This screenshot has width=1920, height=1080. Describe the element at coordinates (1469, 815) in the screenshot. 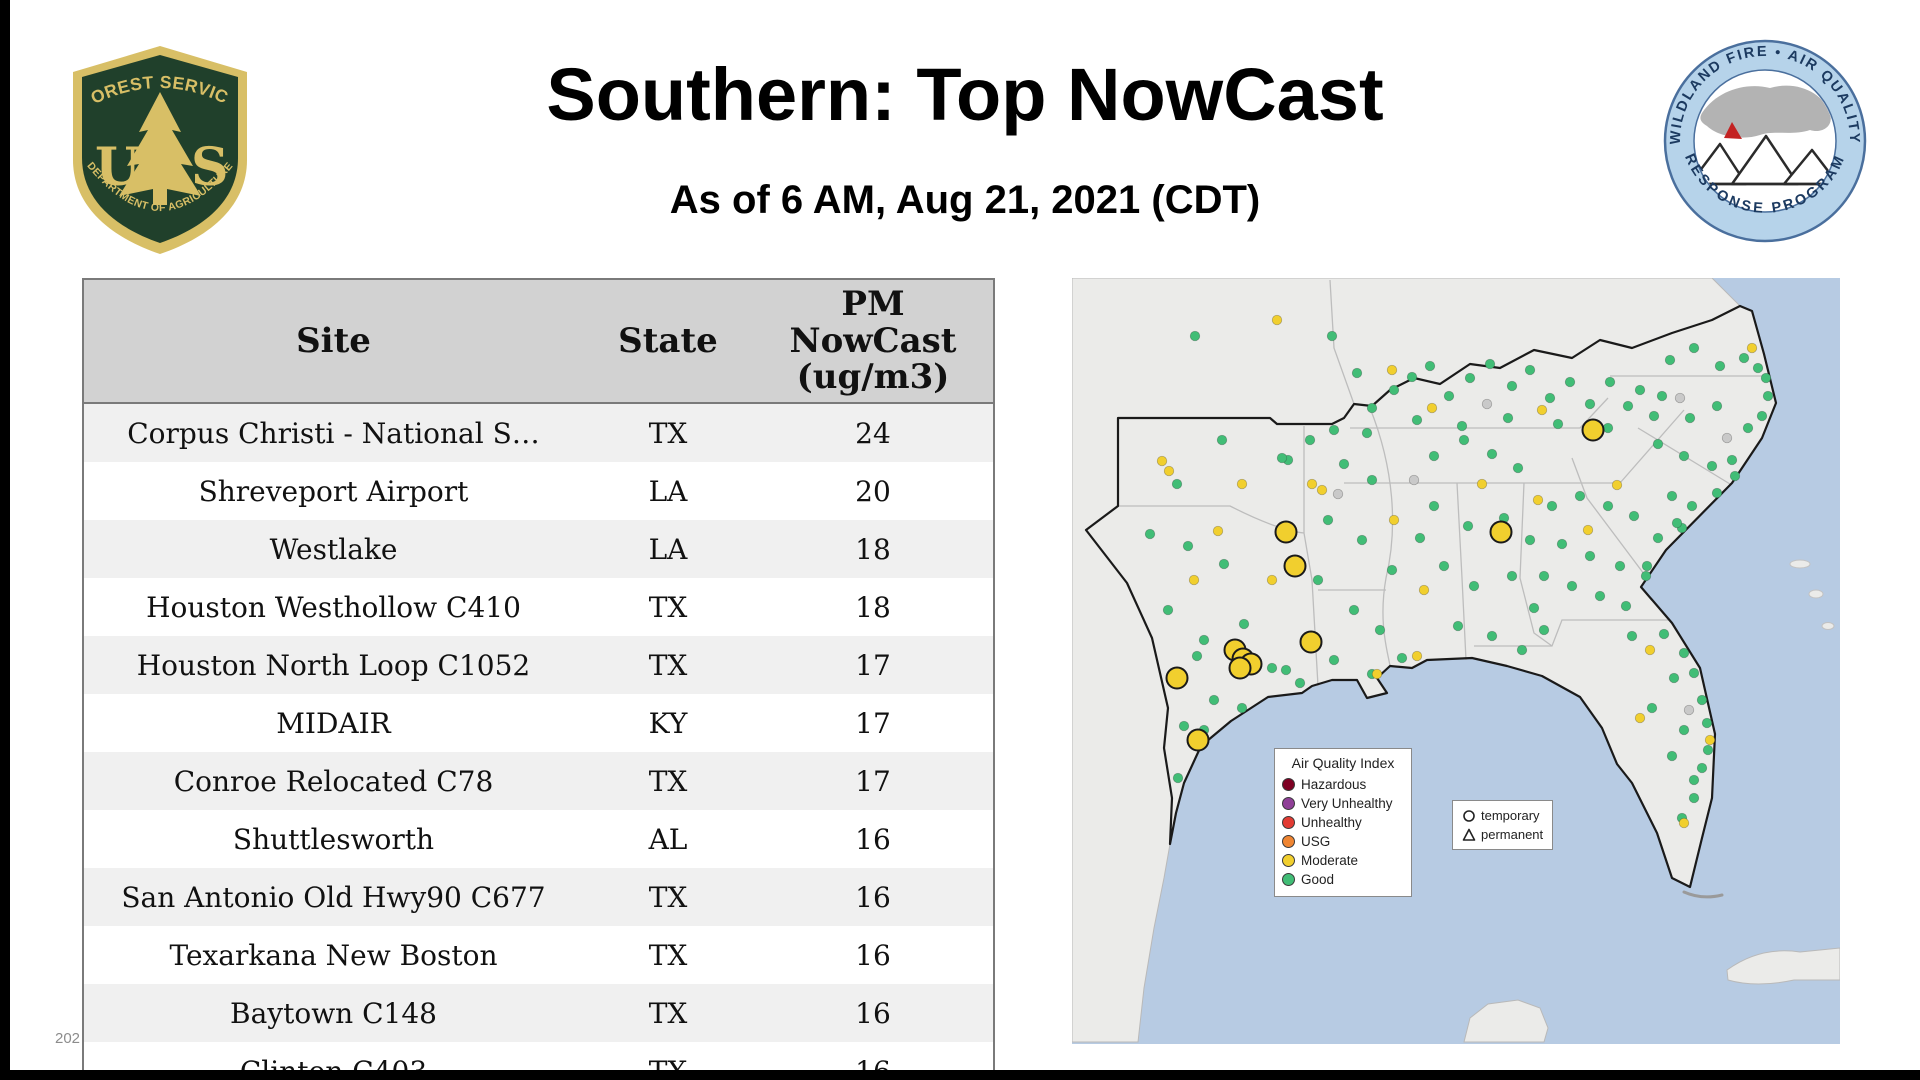

I see `temporary-marker-icon` at that location.